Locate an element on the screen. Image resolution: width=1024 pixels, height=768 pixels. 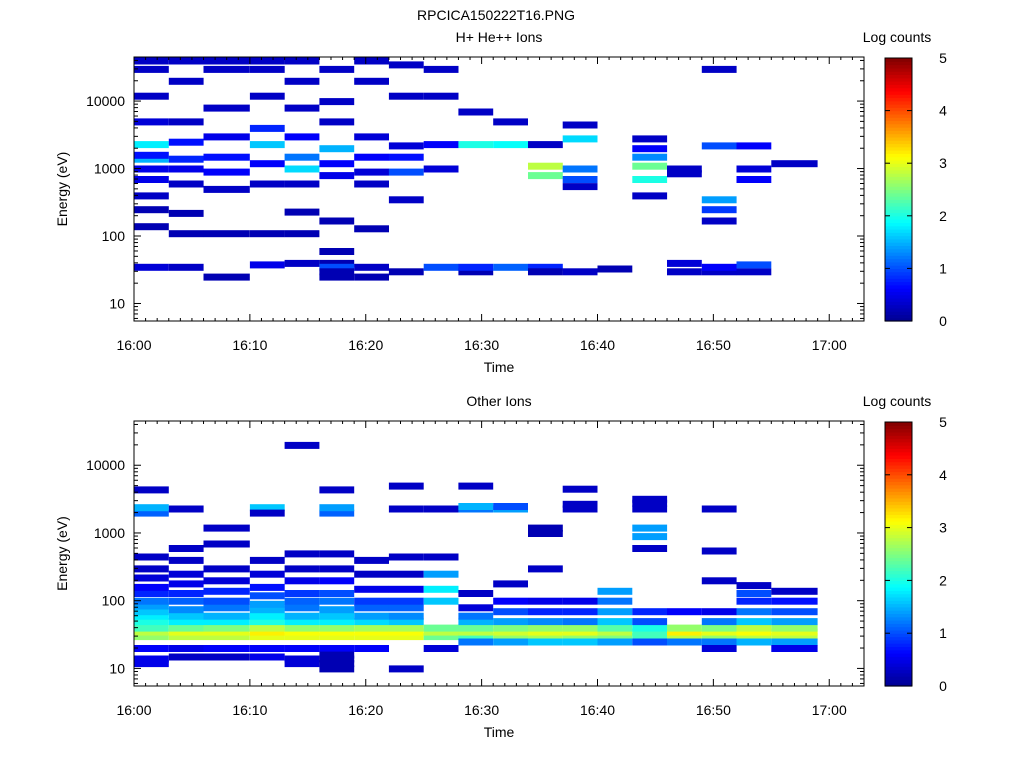
x-axis-label: Time is located at coordinates (499, 367).